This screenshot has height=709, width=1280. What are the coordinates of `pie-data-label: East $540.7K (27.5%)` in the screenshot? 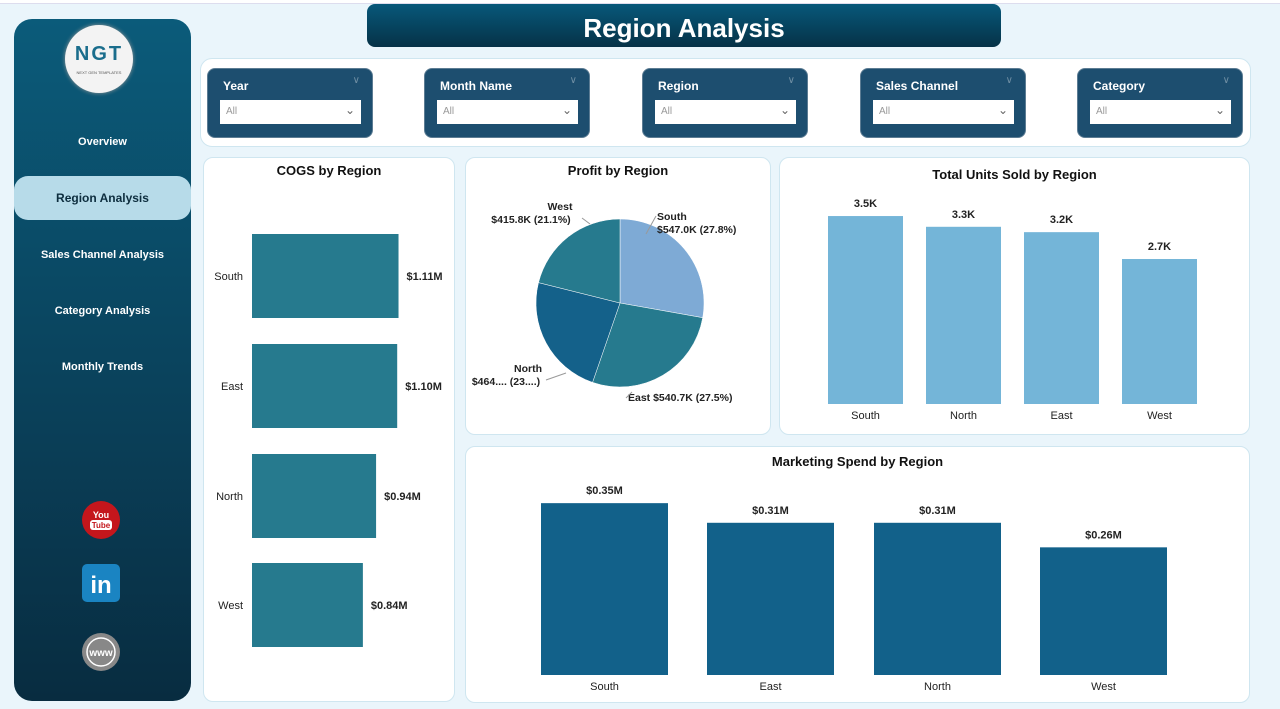 It's located at (680, 398).